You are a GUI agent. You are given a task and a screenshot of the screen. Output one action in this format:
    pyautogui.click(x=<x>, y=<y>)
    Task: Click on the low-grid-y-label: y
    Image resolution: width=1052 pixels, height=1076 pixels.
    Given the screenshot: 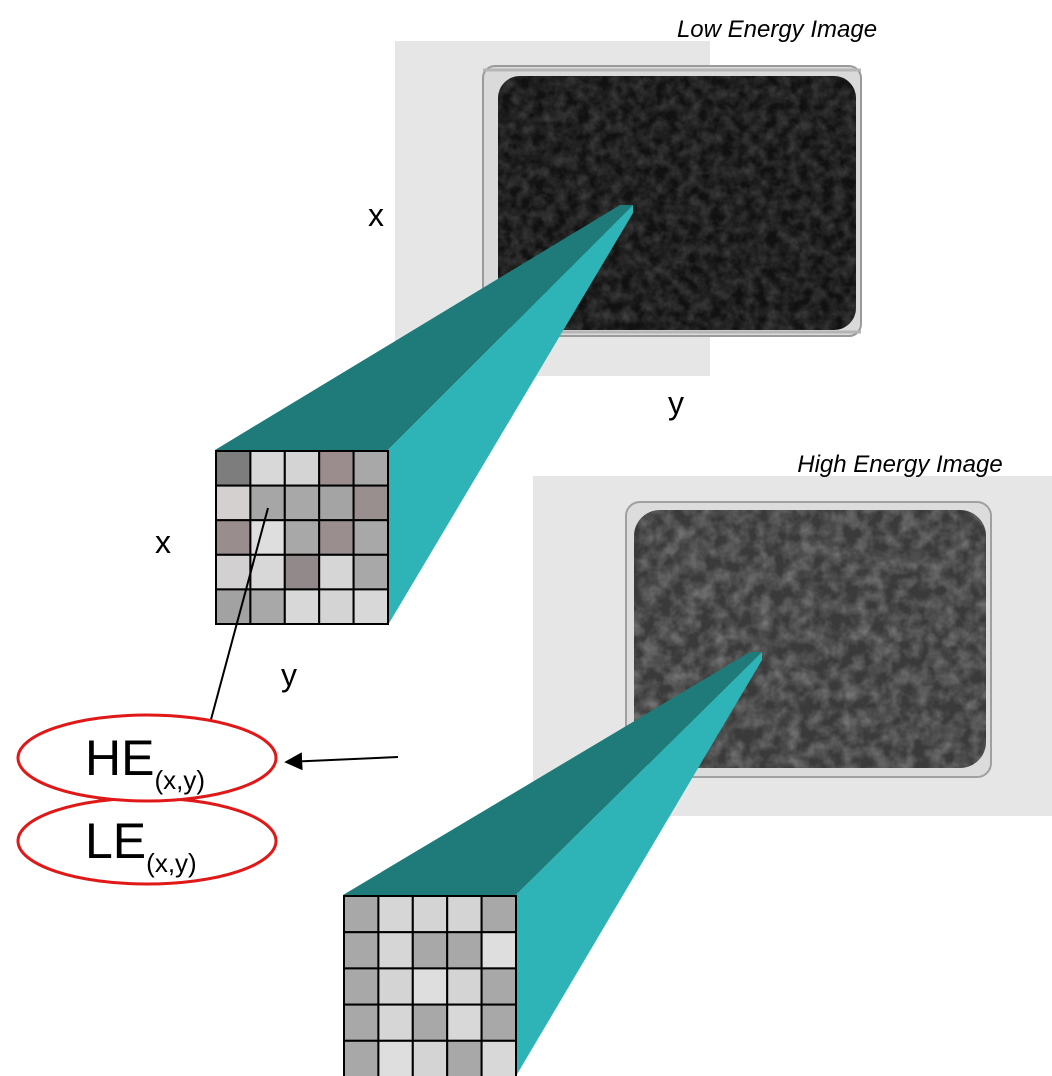 What is the action you would take?
    pyautogui.click(x=289, y=675)
    